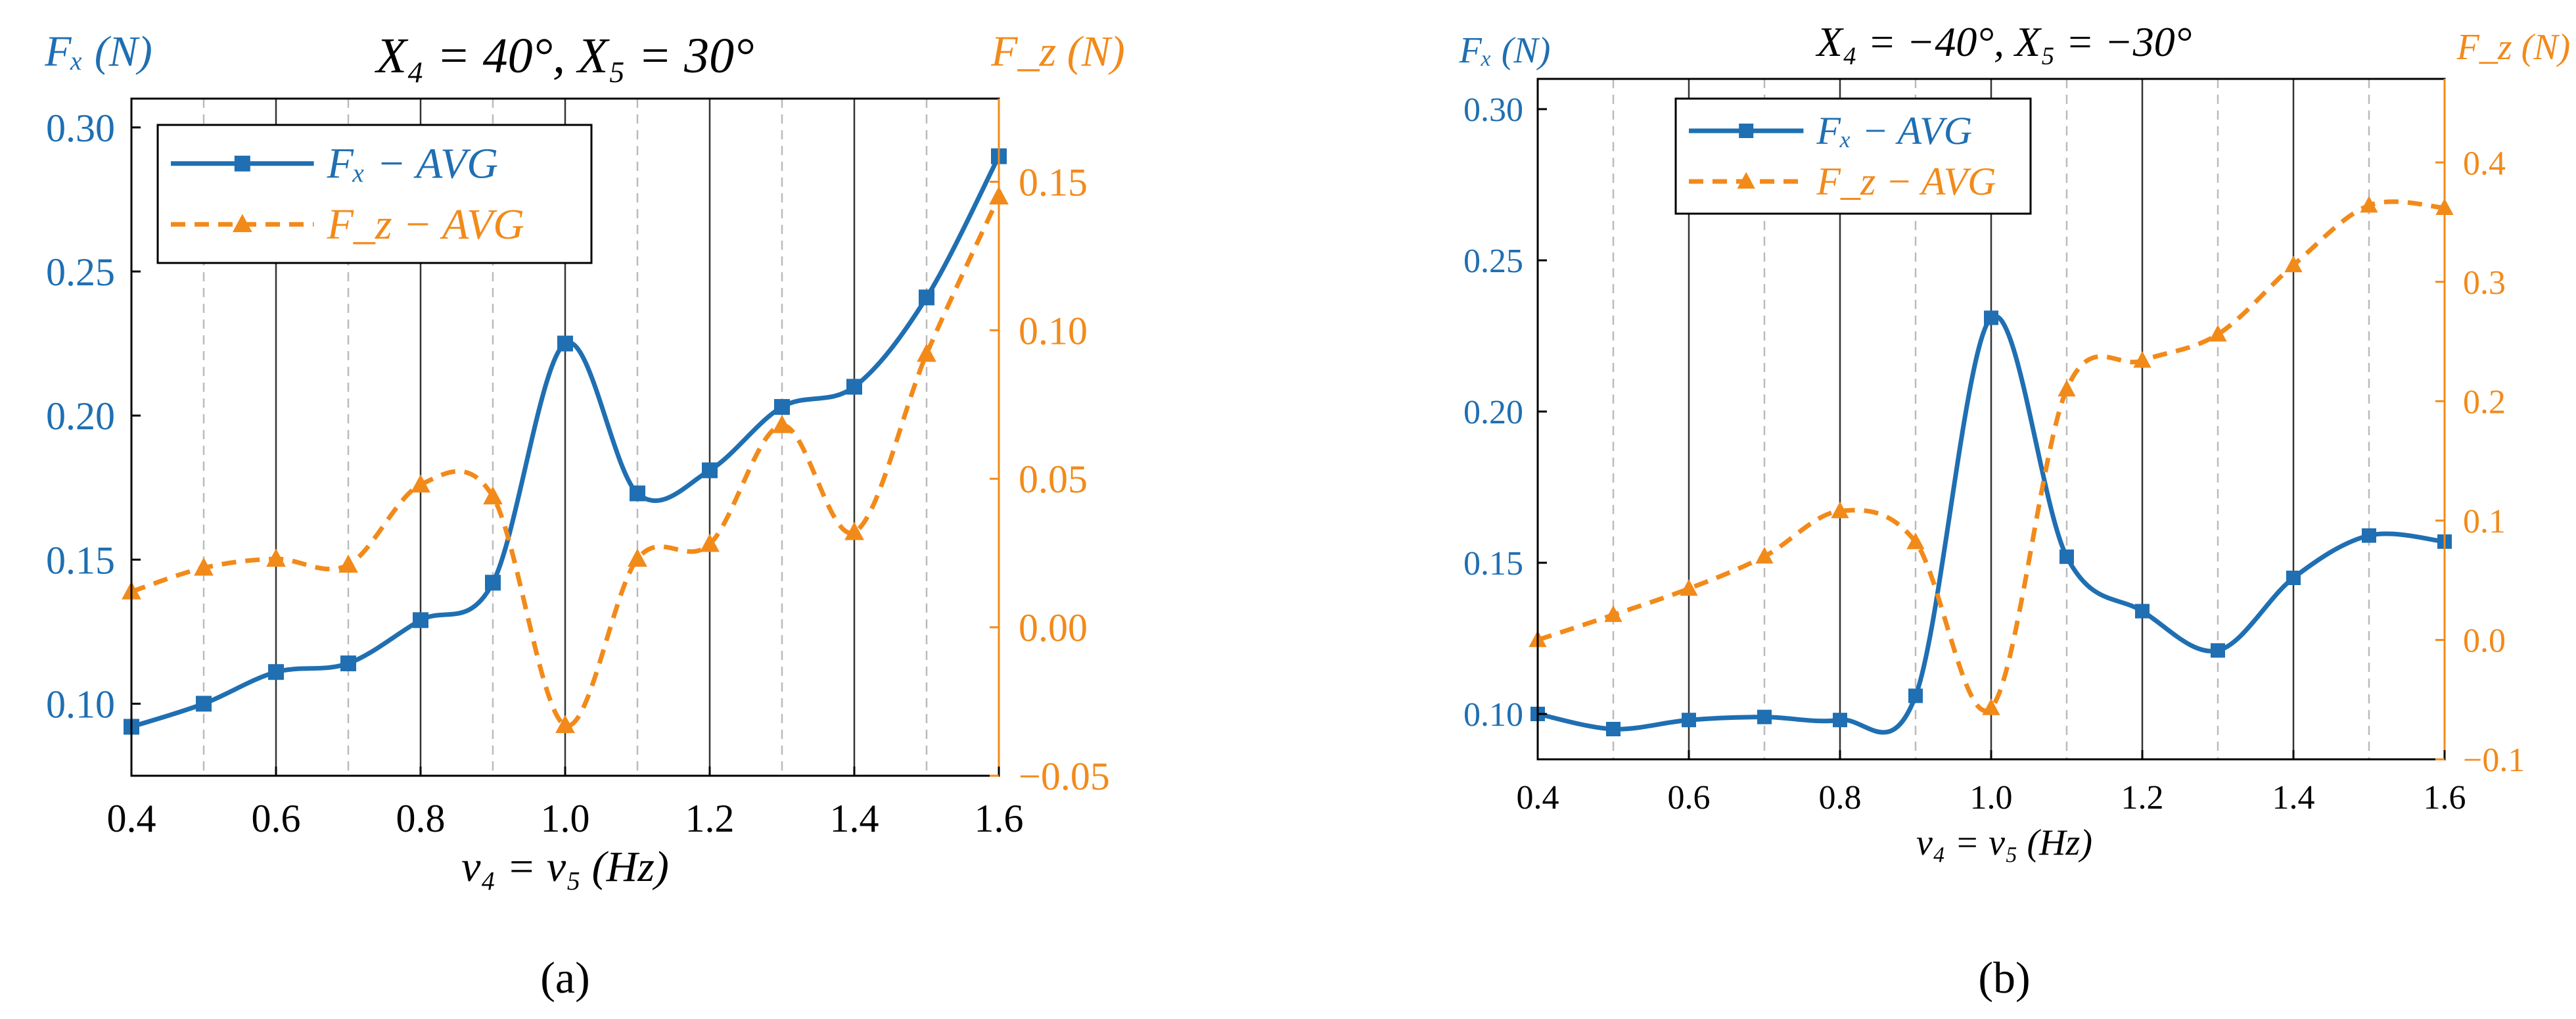 Image resolution: width=2576 pixels, height=1019 pixels. What do you see at coordinates (2484, 283) in the screenshot?
I see `y-tick-label-right: 0.3` at bounding box center [2484, 283].